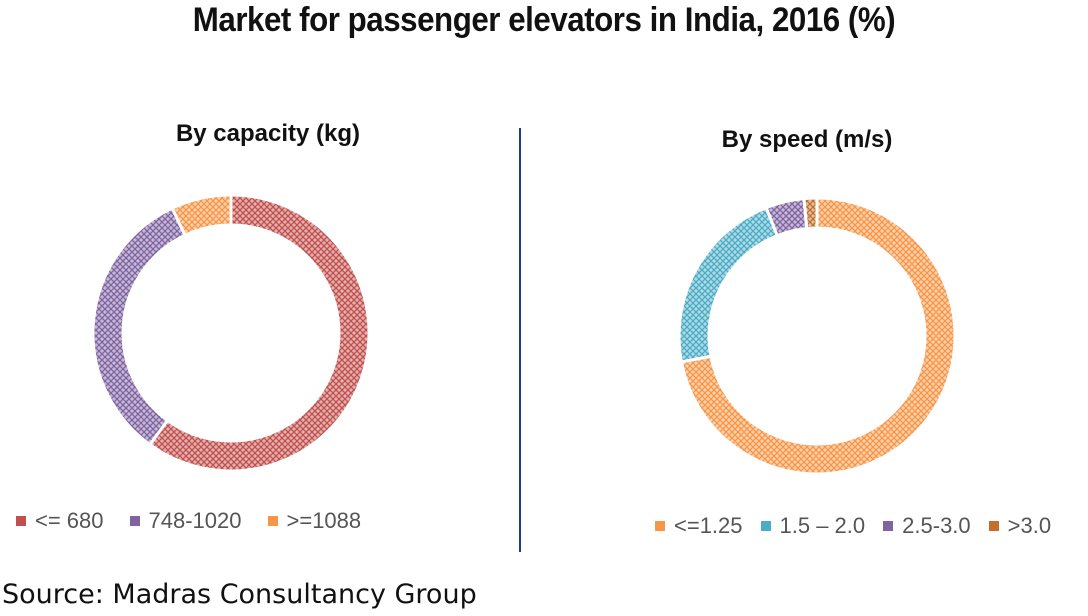  What do you see at coordinates (708, 525) in the screenshot?
I see `legend-label: <=1.25` at bounding box center [708, 525].